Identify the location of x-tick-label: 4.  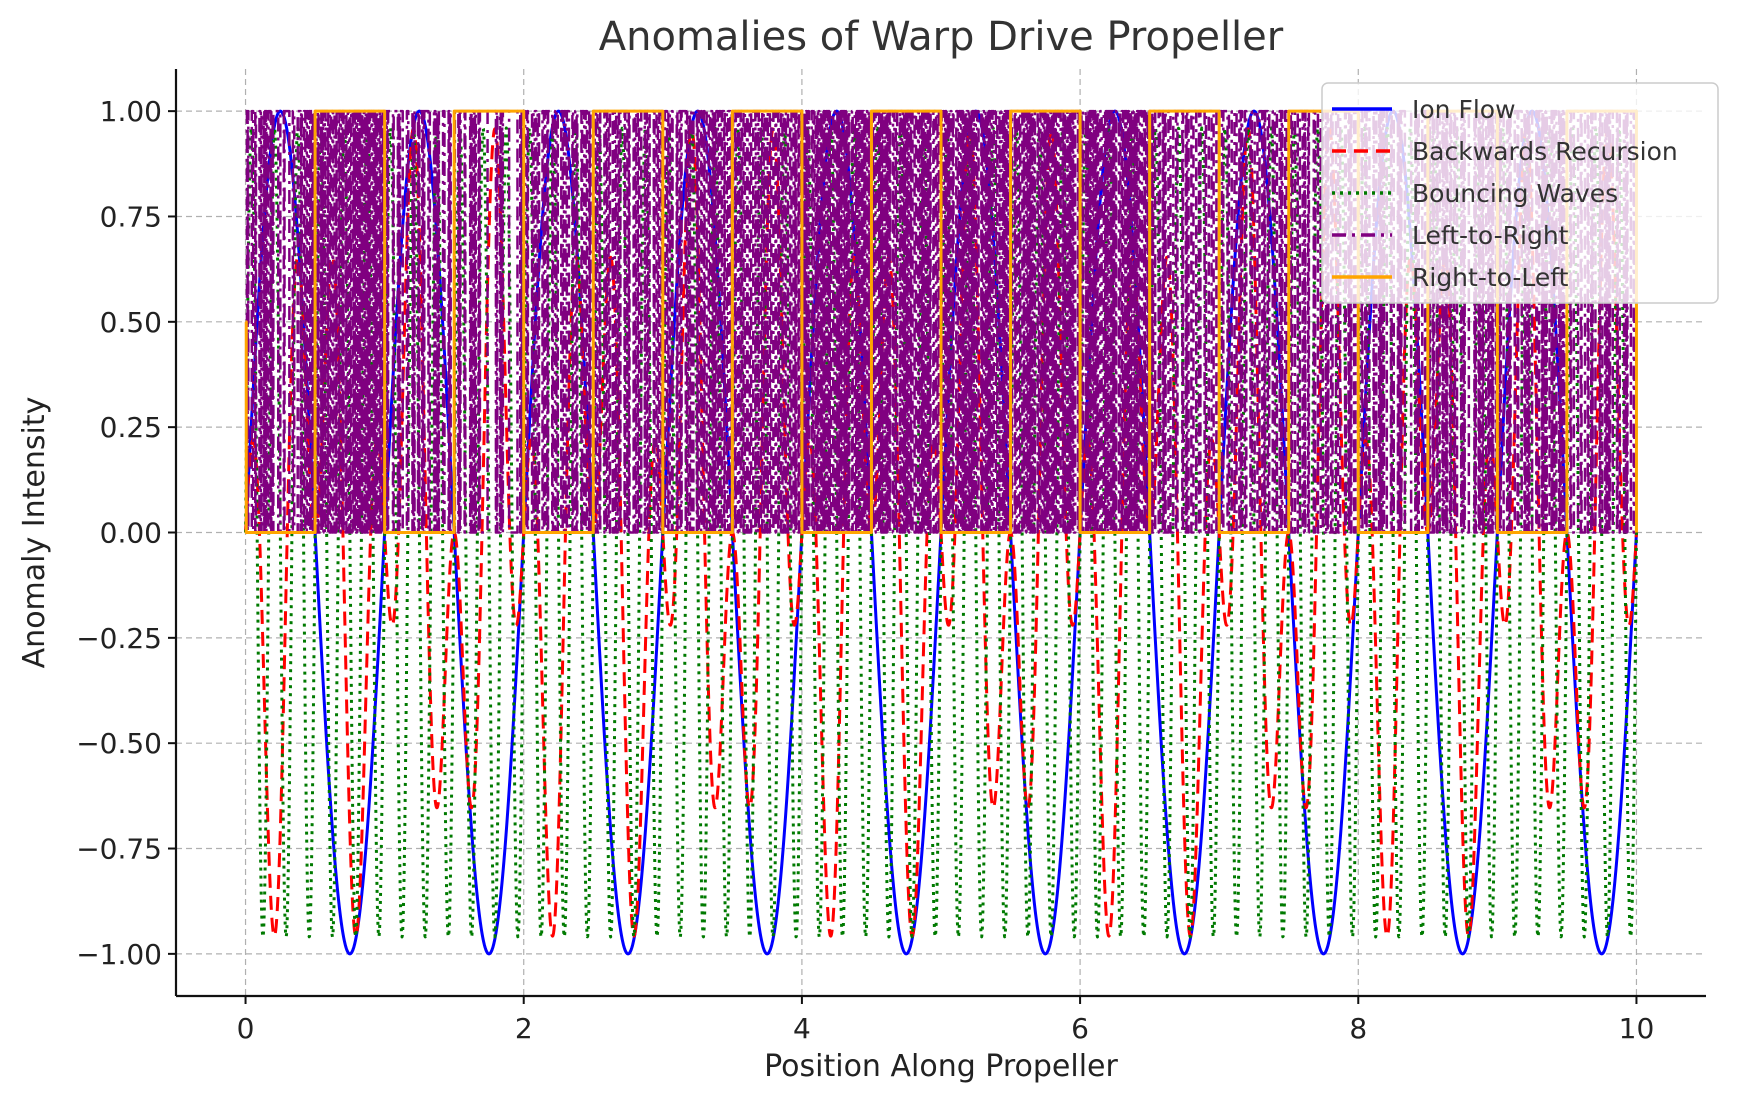
(802, 1028).